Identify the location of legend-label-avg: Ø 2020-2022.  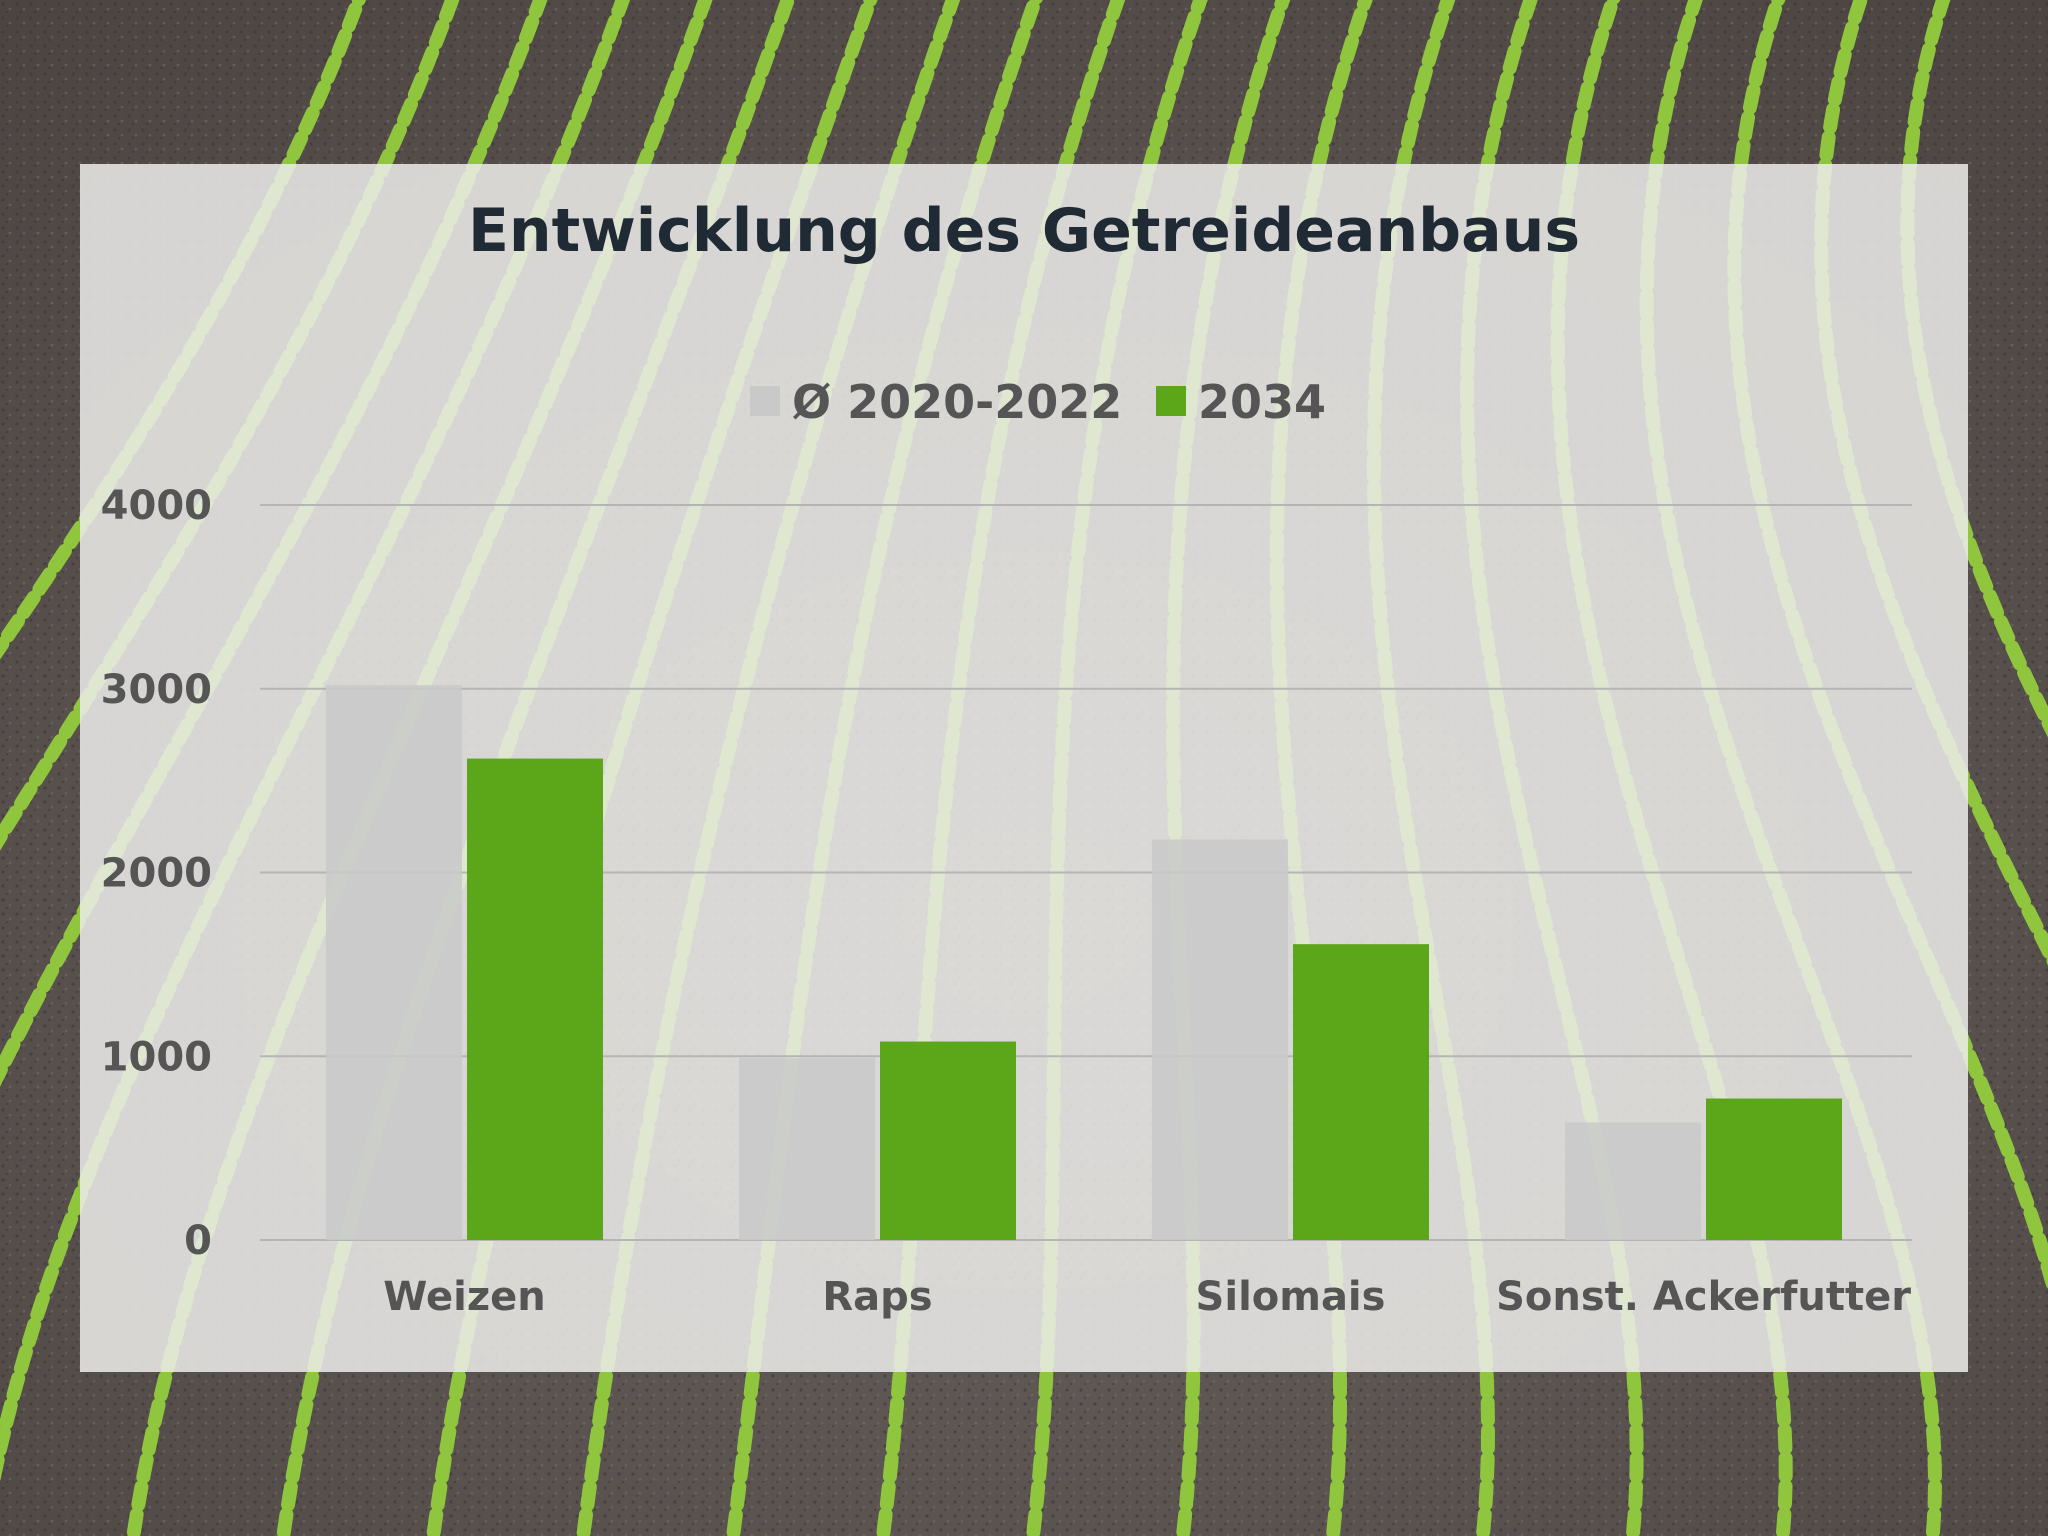
(957, 402).